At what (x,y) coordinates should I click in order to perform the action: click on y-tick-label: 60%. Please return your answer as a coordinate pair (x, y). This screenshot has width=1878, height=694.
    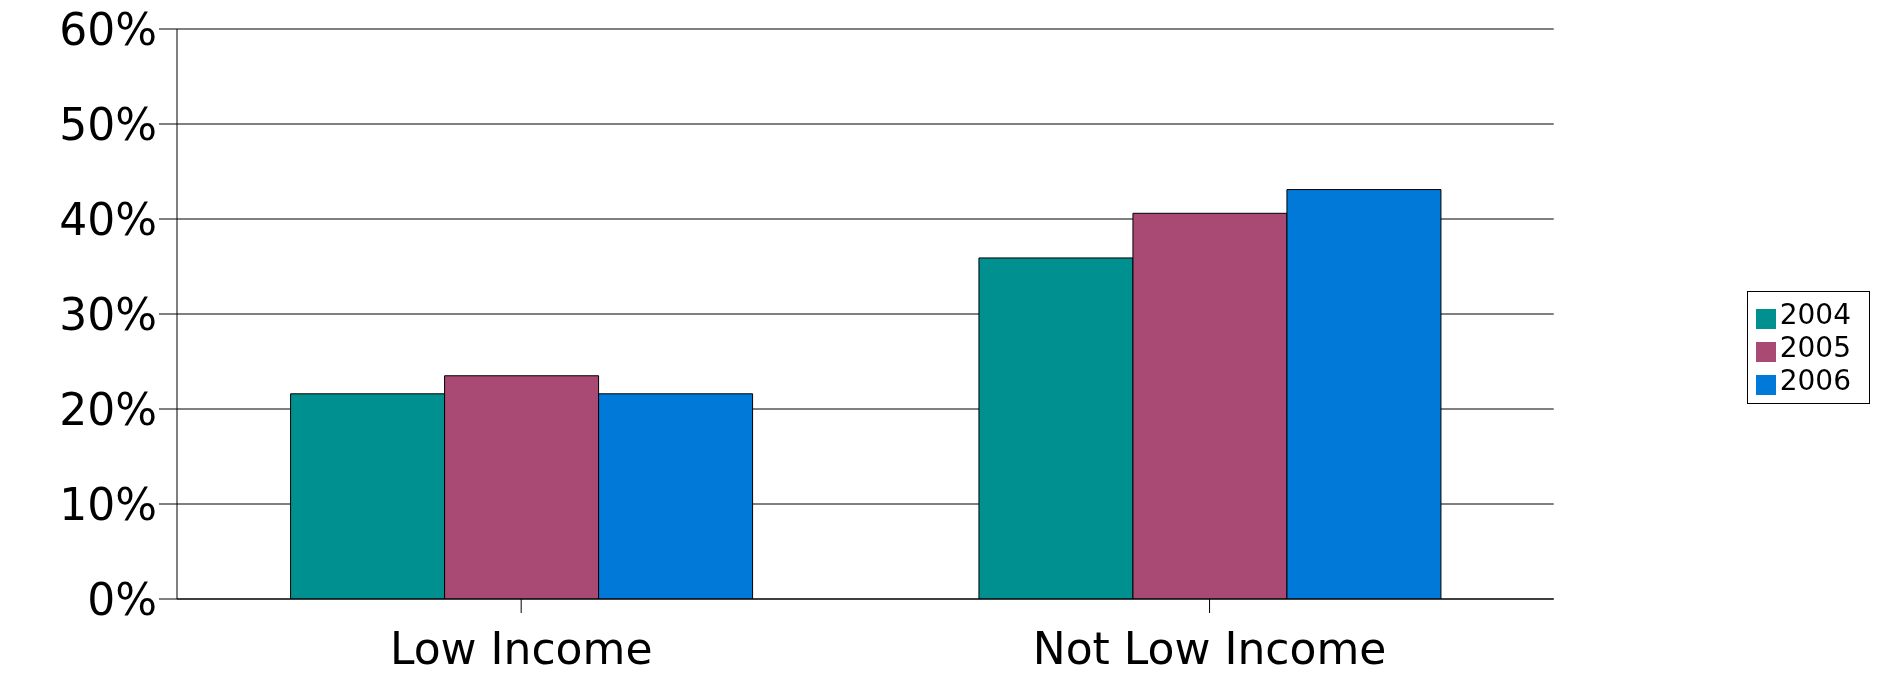
    Looking at the image, I should click on (108, 29).